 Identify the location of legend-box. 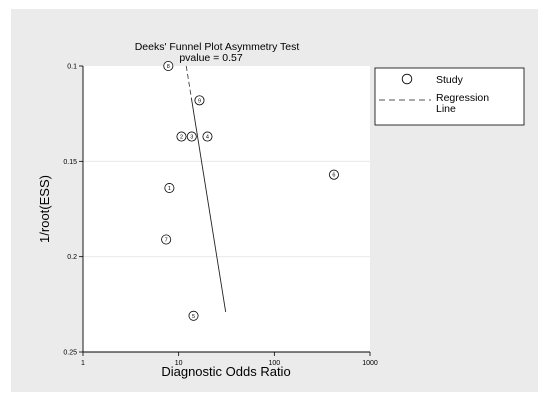
(449, 96).